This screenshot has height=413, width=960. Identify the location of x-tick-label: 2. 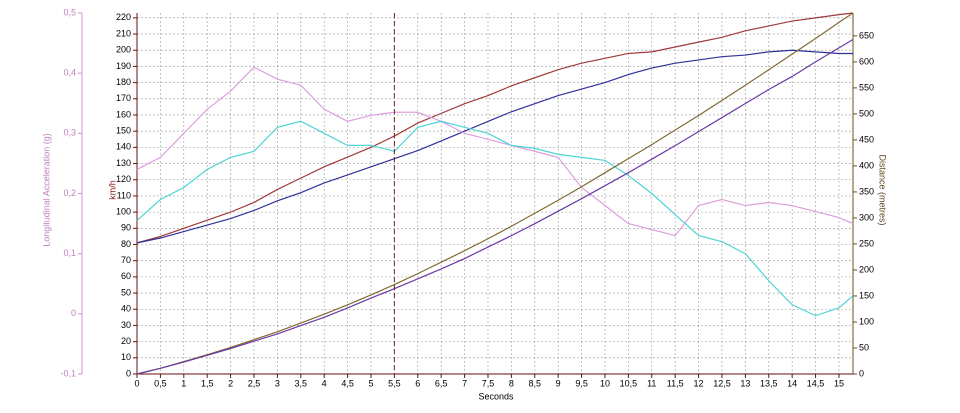
(230, 383).